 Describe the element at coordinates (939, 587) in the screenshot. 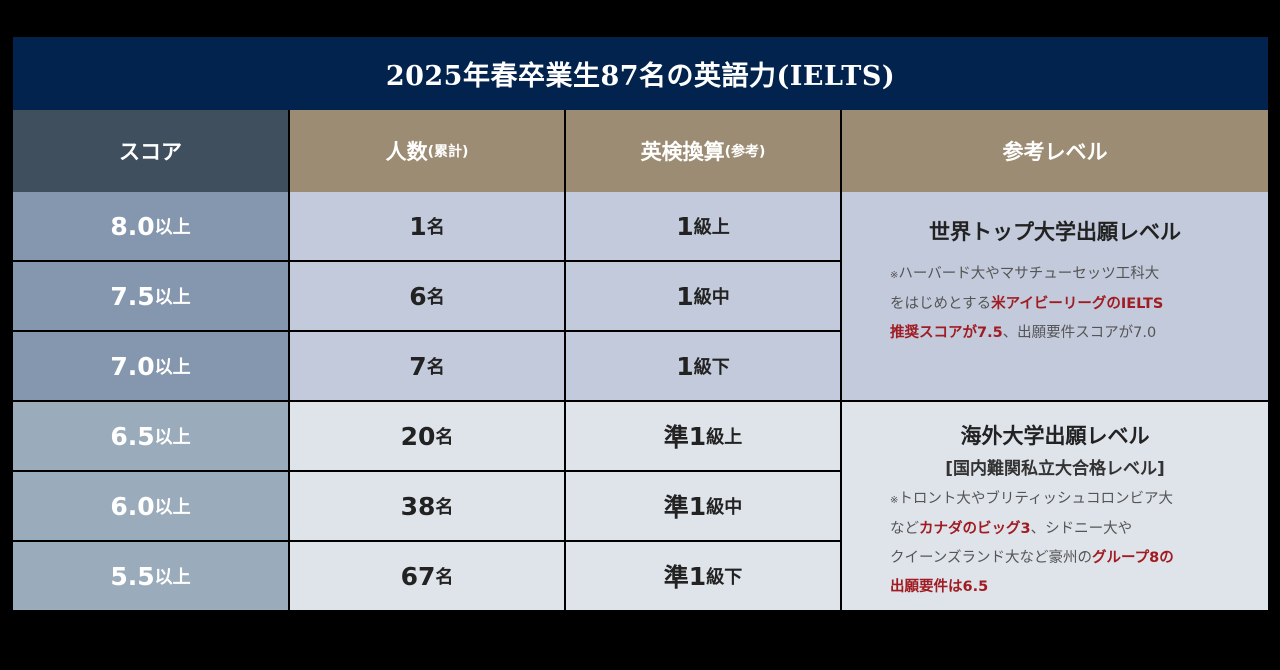

I see `highlight-text: 出願要件は6.5` at that location.